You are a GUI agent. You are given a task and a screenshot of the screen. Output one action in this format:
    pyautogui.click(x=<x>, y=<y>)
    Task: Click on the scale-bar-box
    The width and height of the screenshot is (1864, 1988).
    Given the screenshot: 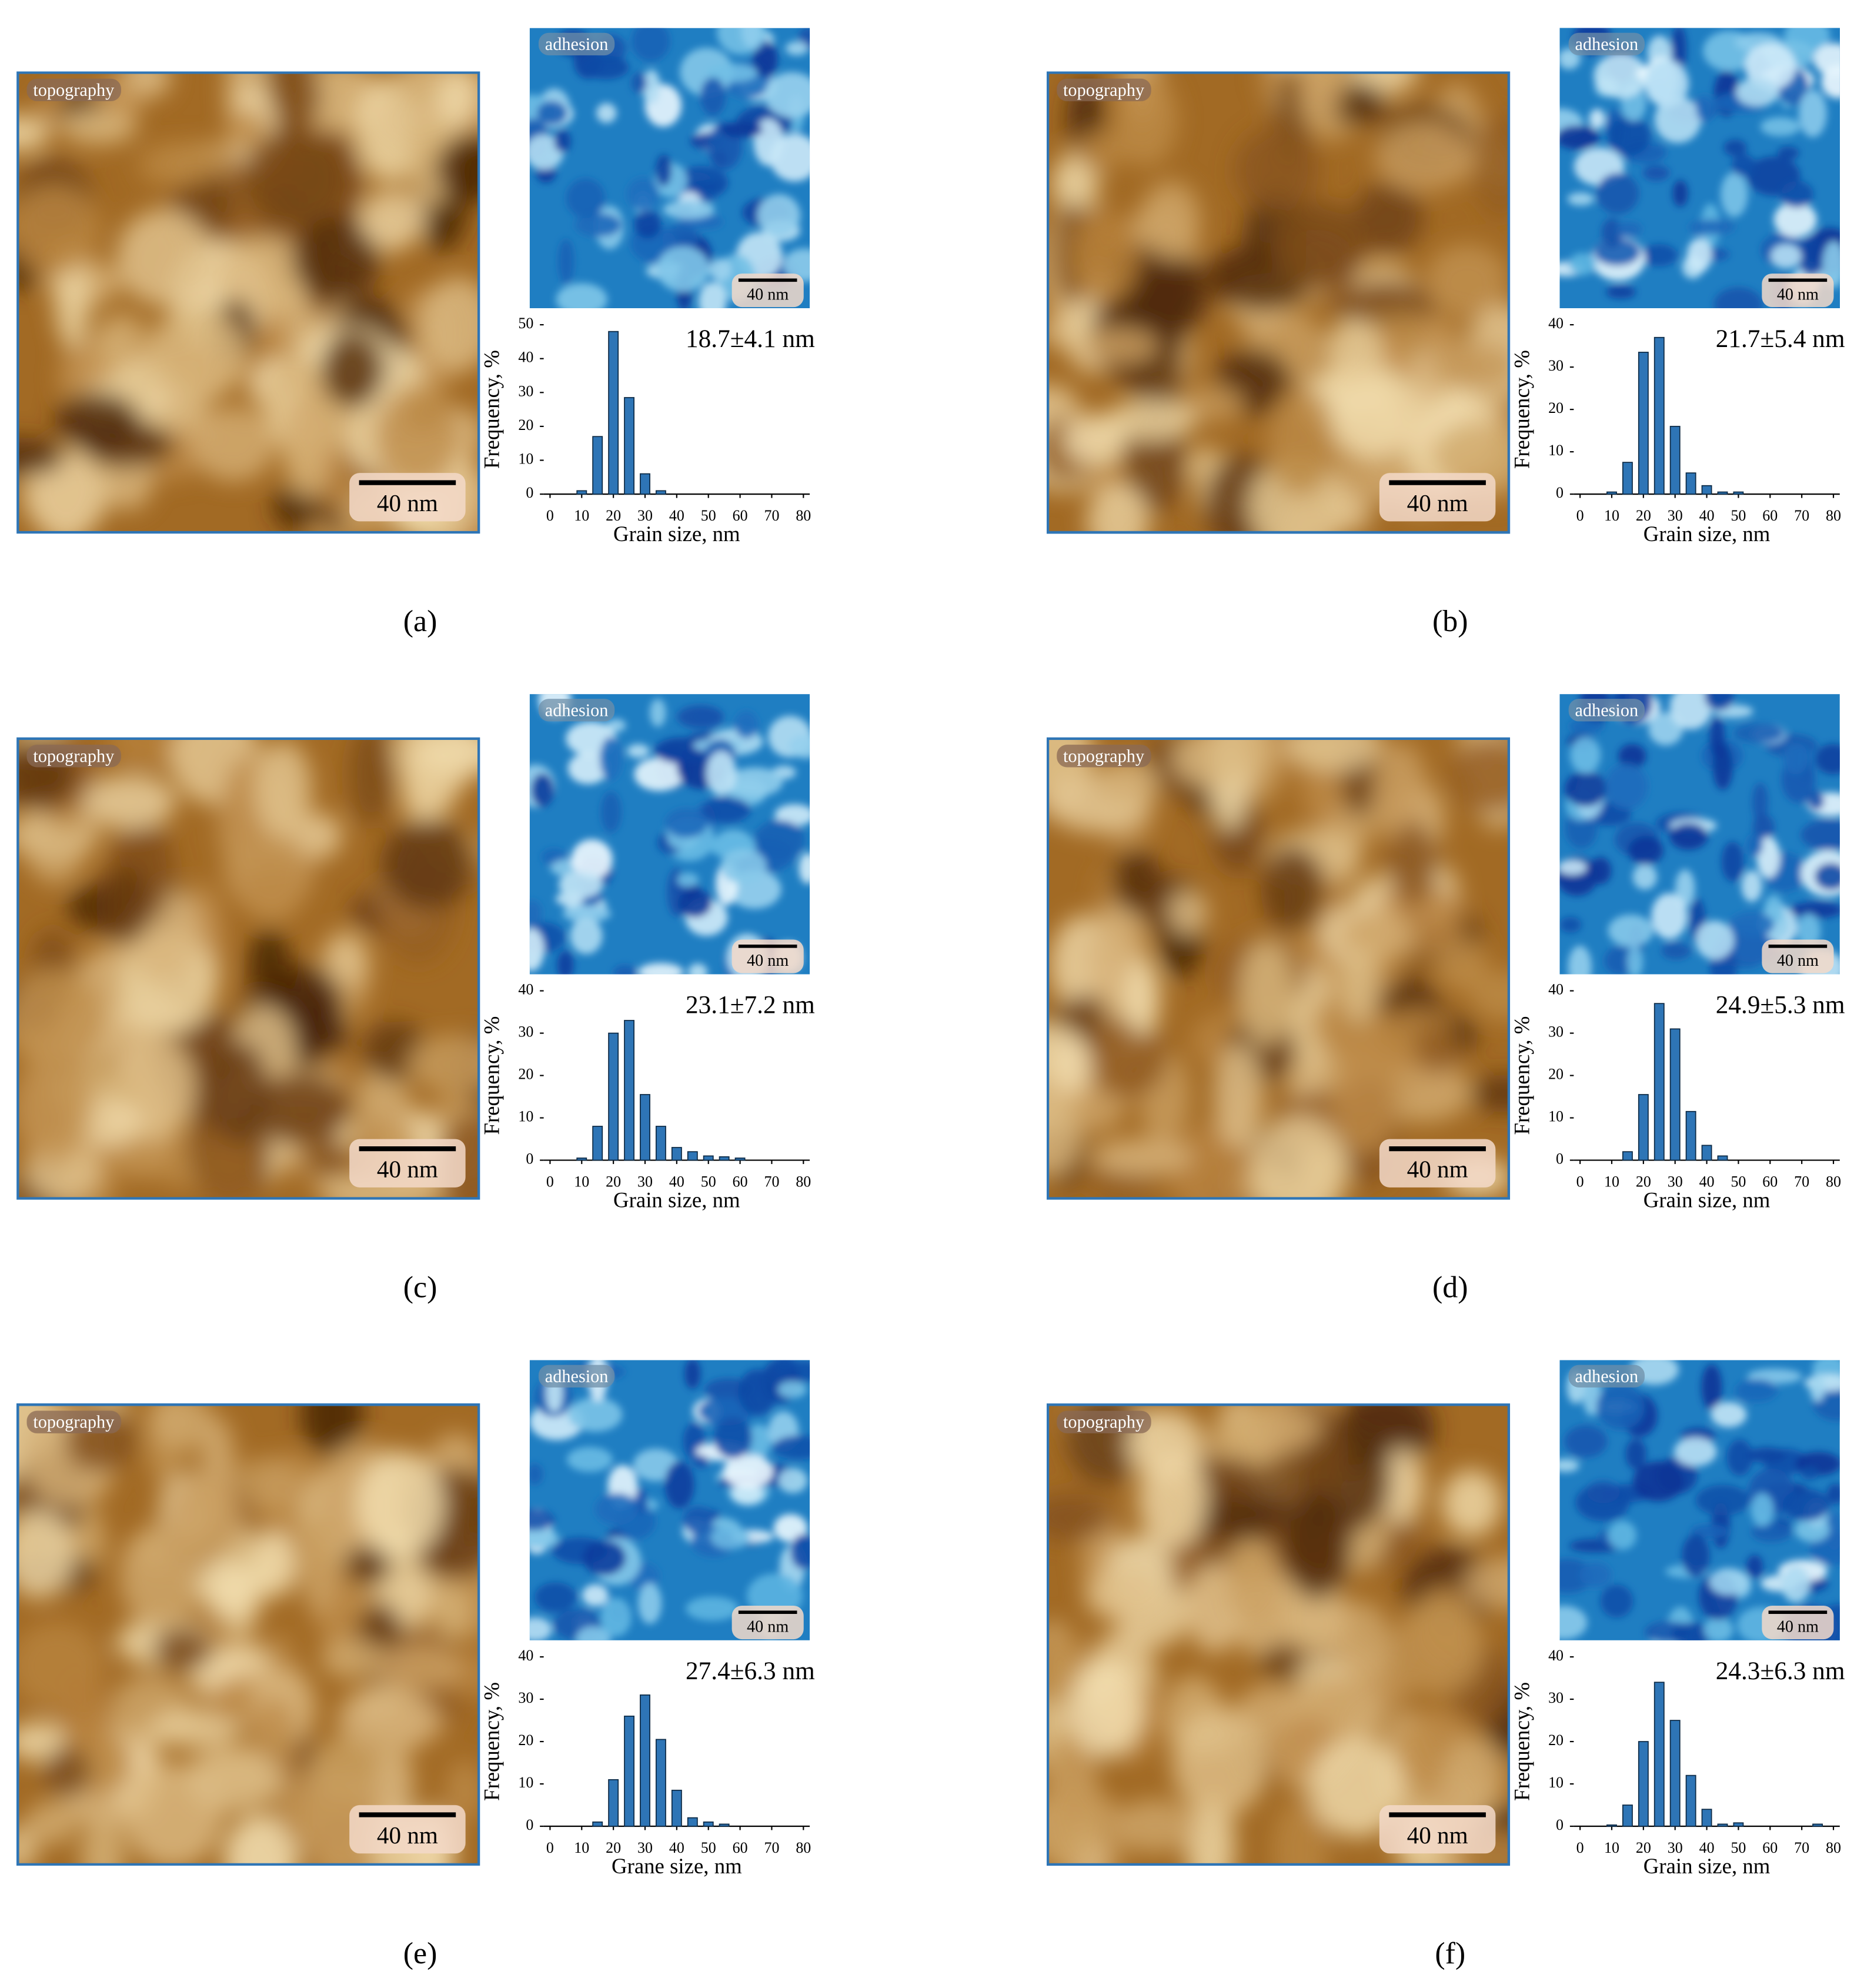 What is the action you would take?
    pyautogui.click(x=1798, y=1622)
    